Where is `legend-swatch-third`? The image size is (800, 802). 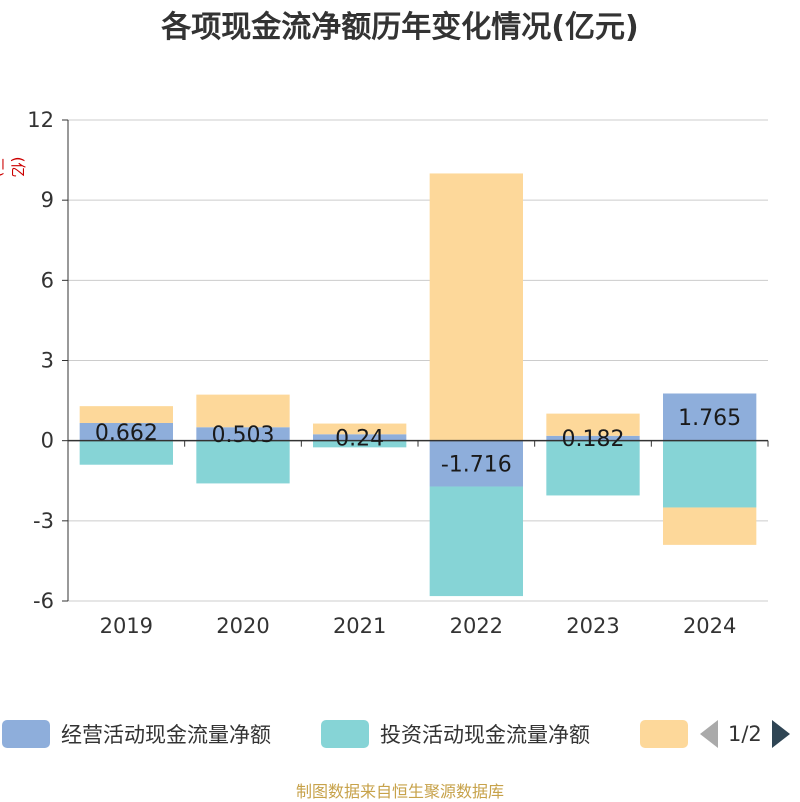
legend-swatch-third is located at coordinates (664, 734).